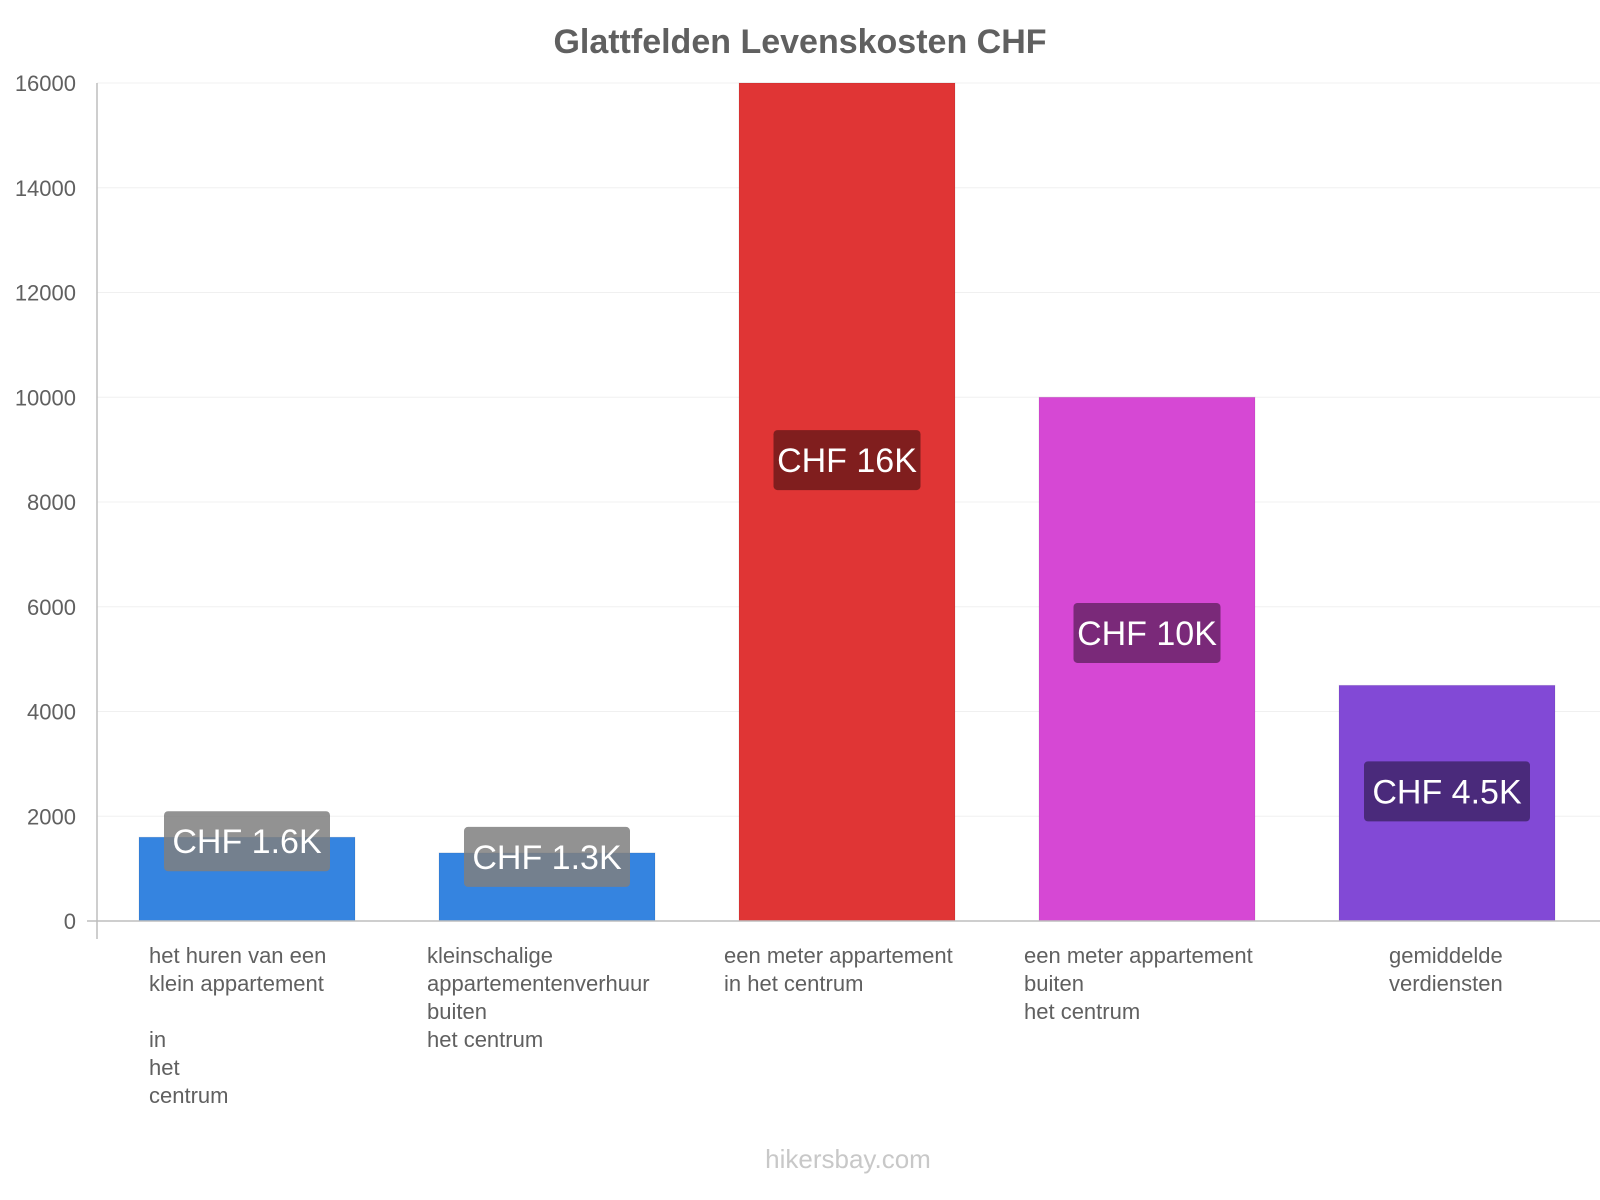  What do you see at coordinates (51, 712) in the screenshot?
I see `y-tick-label: 4000` at bounding box center [51, 712].